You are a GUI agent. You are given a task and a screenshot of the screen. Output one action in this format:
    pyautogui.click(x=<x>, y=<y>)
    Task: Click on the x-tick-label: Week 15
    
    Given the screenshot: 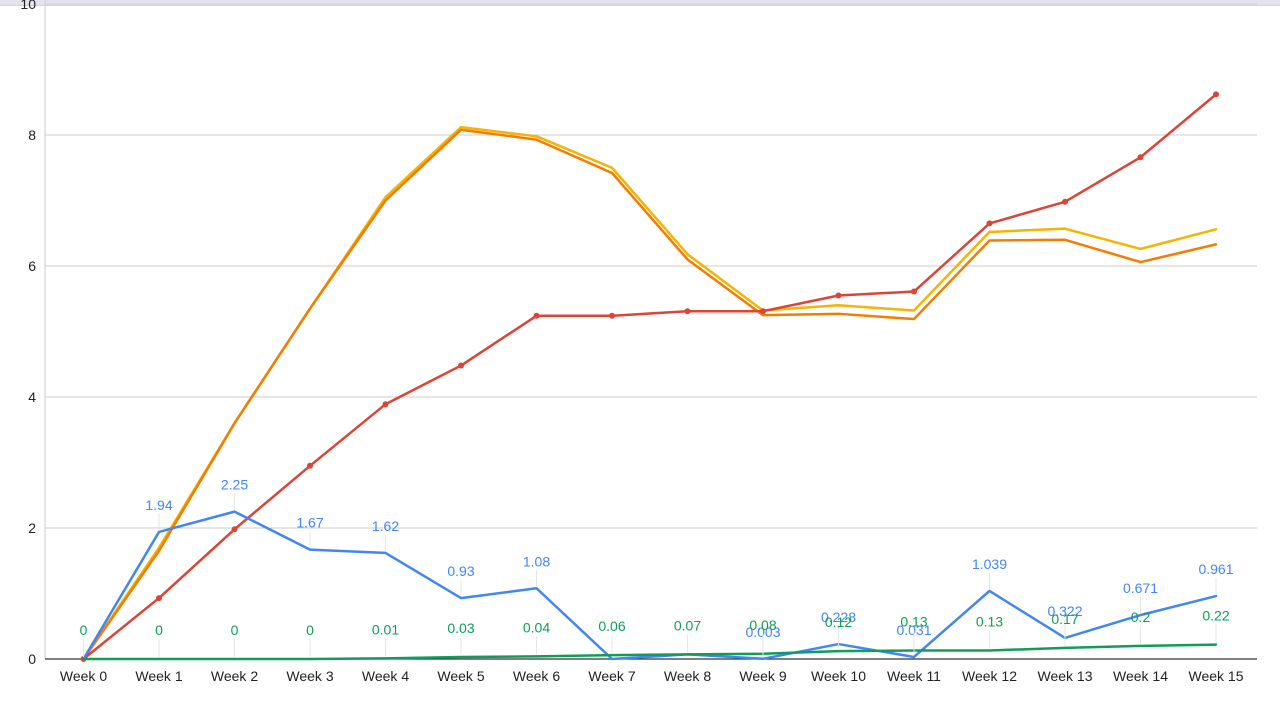 What is the action you would take?
    pyautogui.click(x=1216, y=676)
    